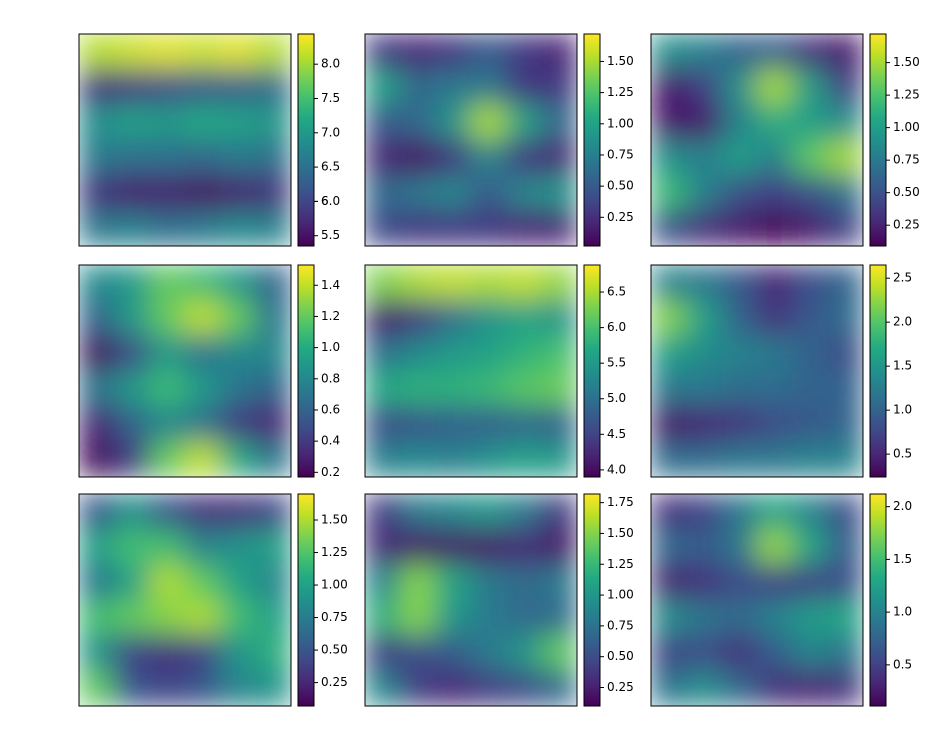 This screenshot has width=938, height=734. What do you see at coordinates (902, 322) in the screenshot?
I see `colorbar-tick-label: 2.0` at bounding box center [902, 322].